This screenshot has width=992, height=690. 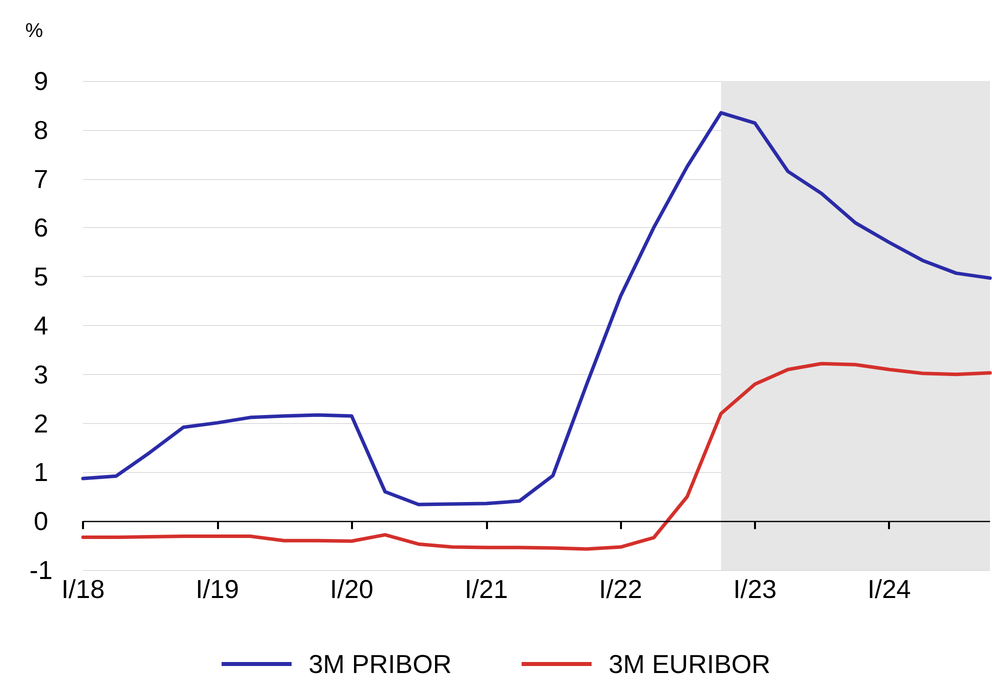 What do you see at coordinates (41, 374) in the screenshot?
I see `y-tick-label: 3` at bounding box center [41, 374].